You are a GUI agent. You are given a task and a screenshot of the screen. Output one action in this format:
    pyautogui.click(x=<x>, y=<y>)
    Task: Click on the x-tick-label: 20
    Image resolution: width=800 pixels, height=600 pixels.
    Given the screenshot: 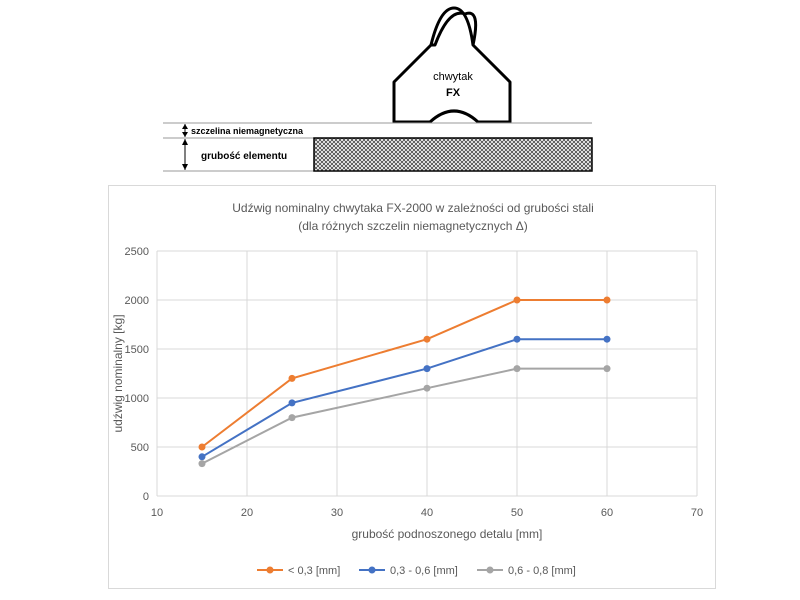 What is the action you would take?
    pyautogui.click(x=247, y=513)
    